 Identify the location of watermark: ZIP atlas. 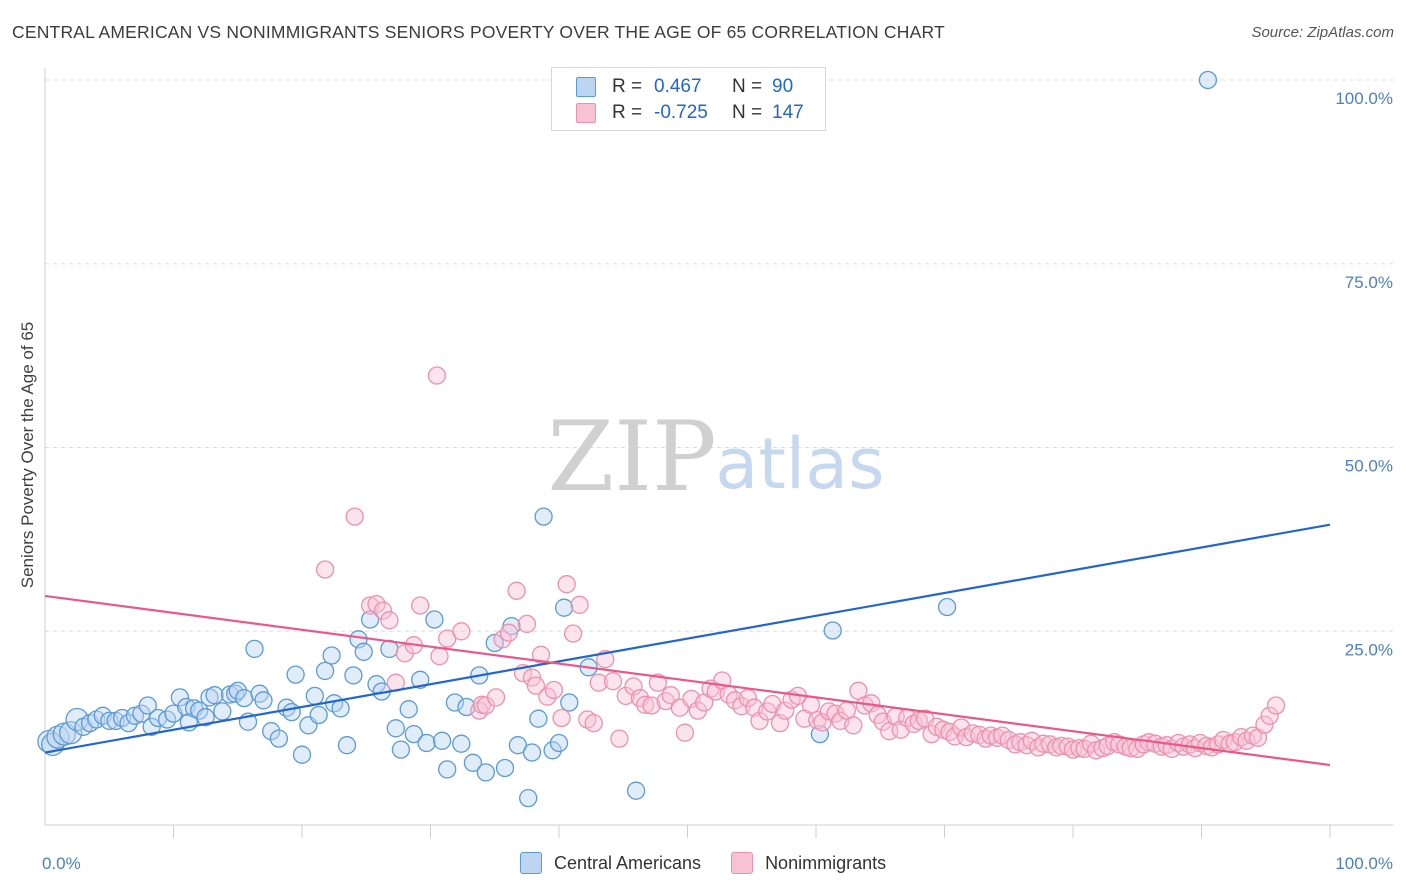
(715, 457).